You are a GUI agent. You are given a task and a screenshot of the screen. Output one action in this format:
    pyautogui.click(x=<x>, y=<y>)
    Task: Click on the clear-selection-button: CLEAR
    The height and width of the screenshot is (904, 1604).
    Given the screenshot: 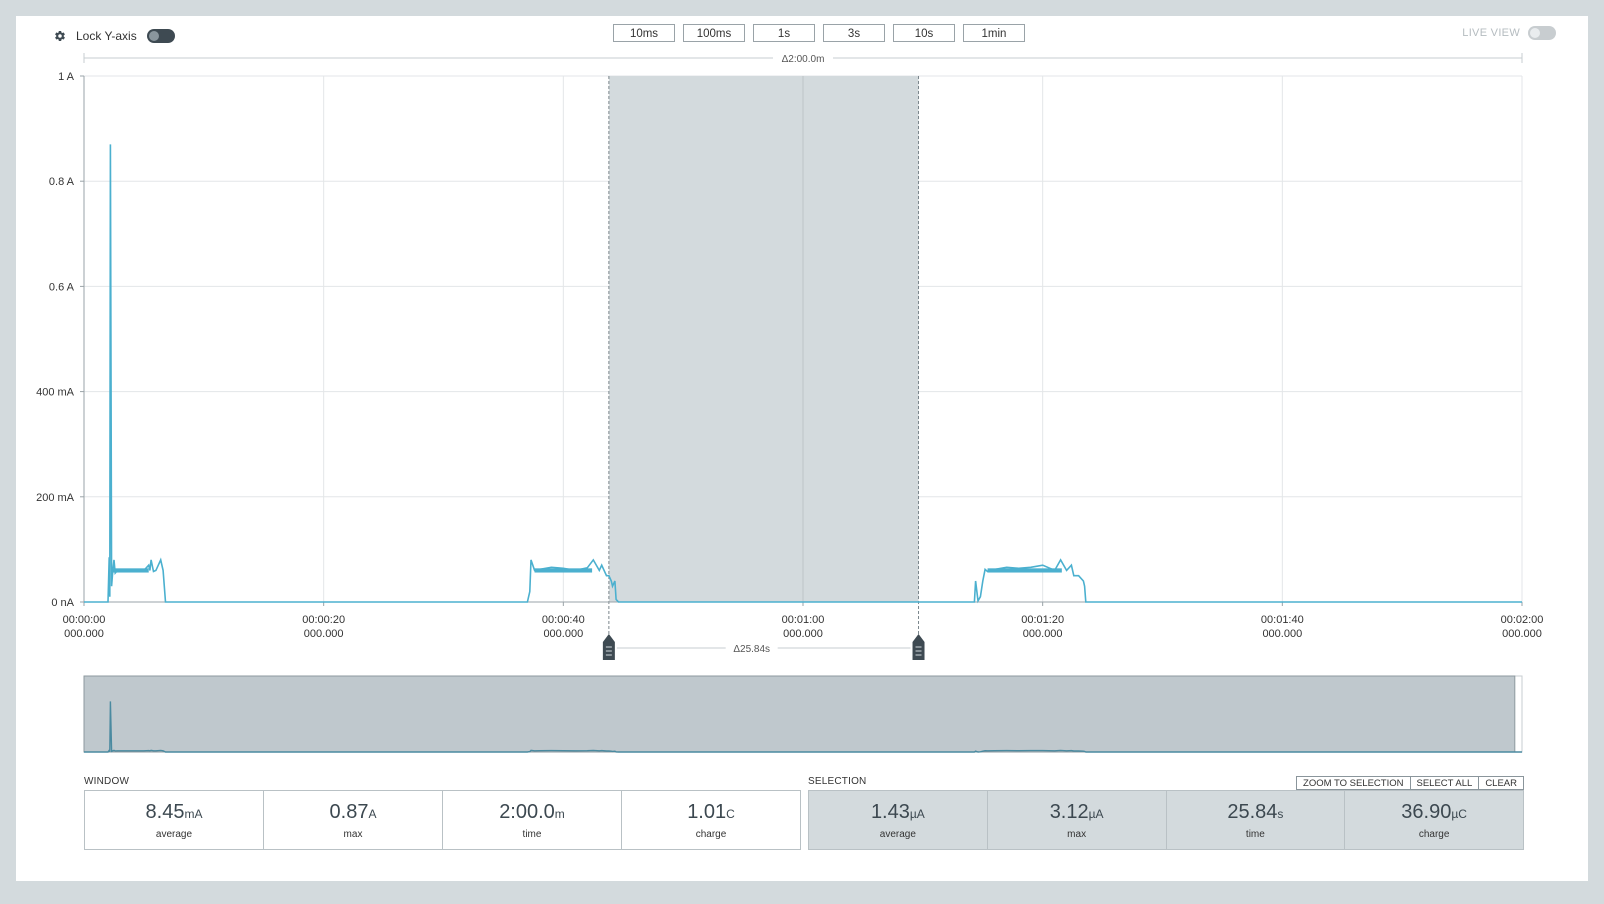 What is the action you would take?
    pyautogui.click(x=1501, y=783)
    